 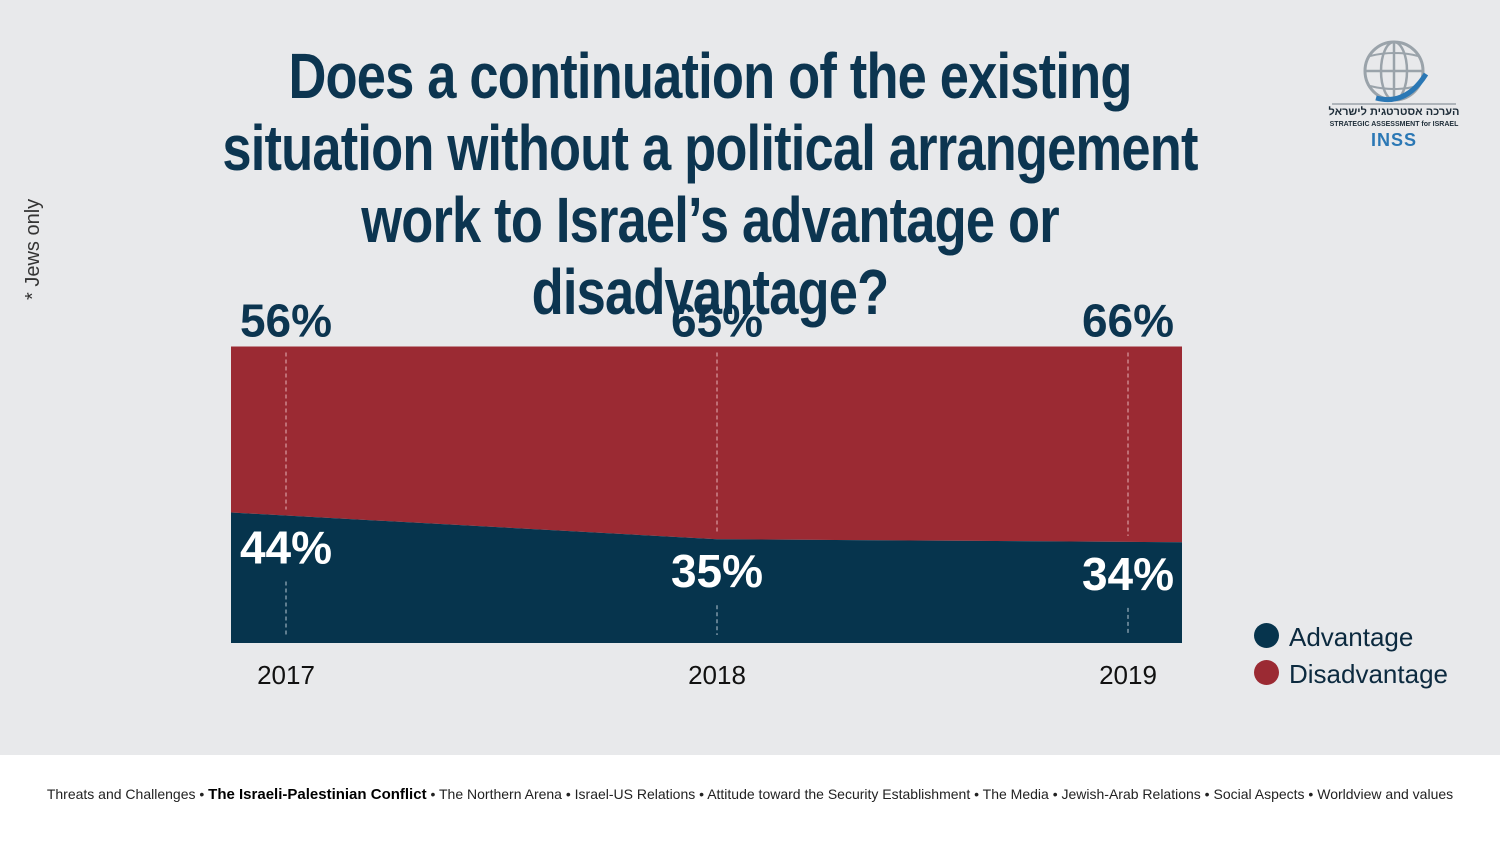 I want to click on area-disadvantage, so click(x=706, y=444).